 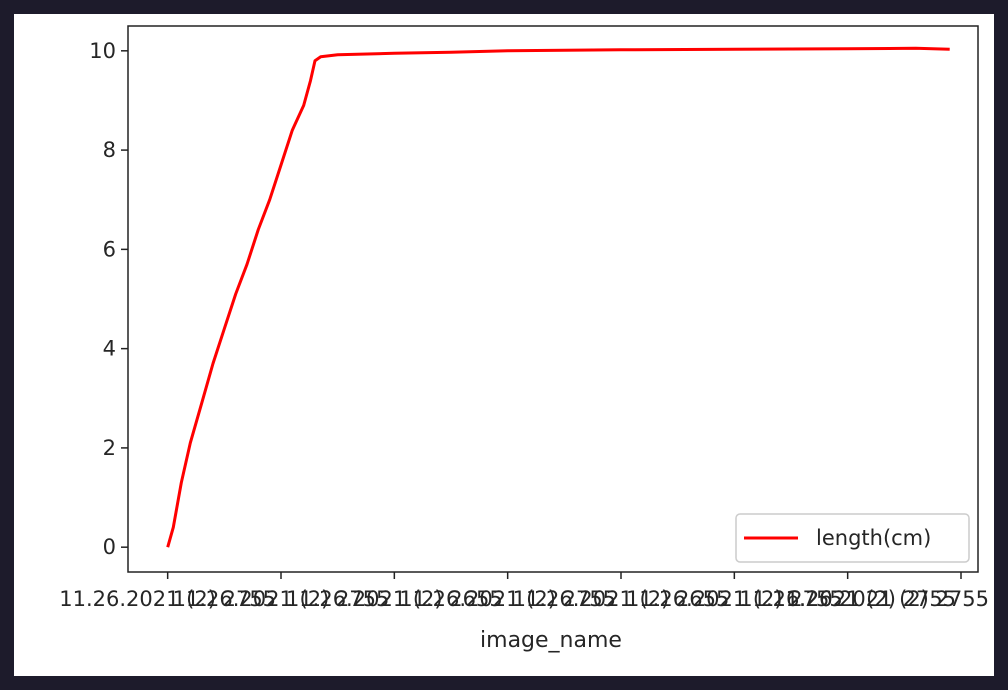 I want to click on legend-label-length: length(cm), so click(x=873, y=538).